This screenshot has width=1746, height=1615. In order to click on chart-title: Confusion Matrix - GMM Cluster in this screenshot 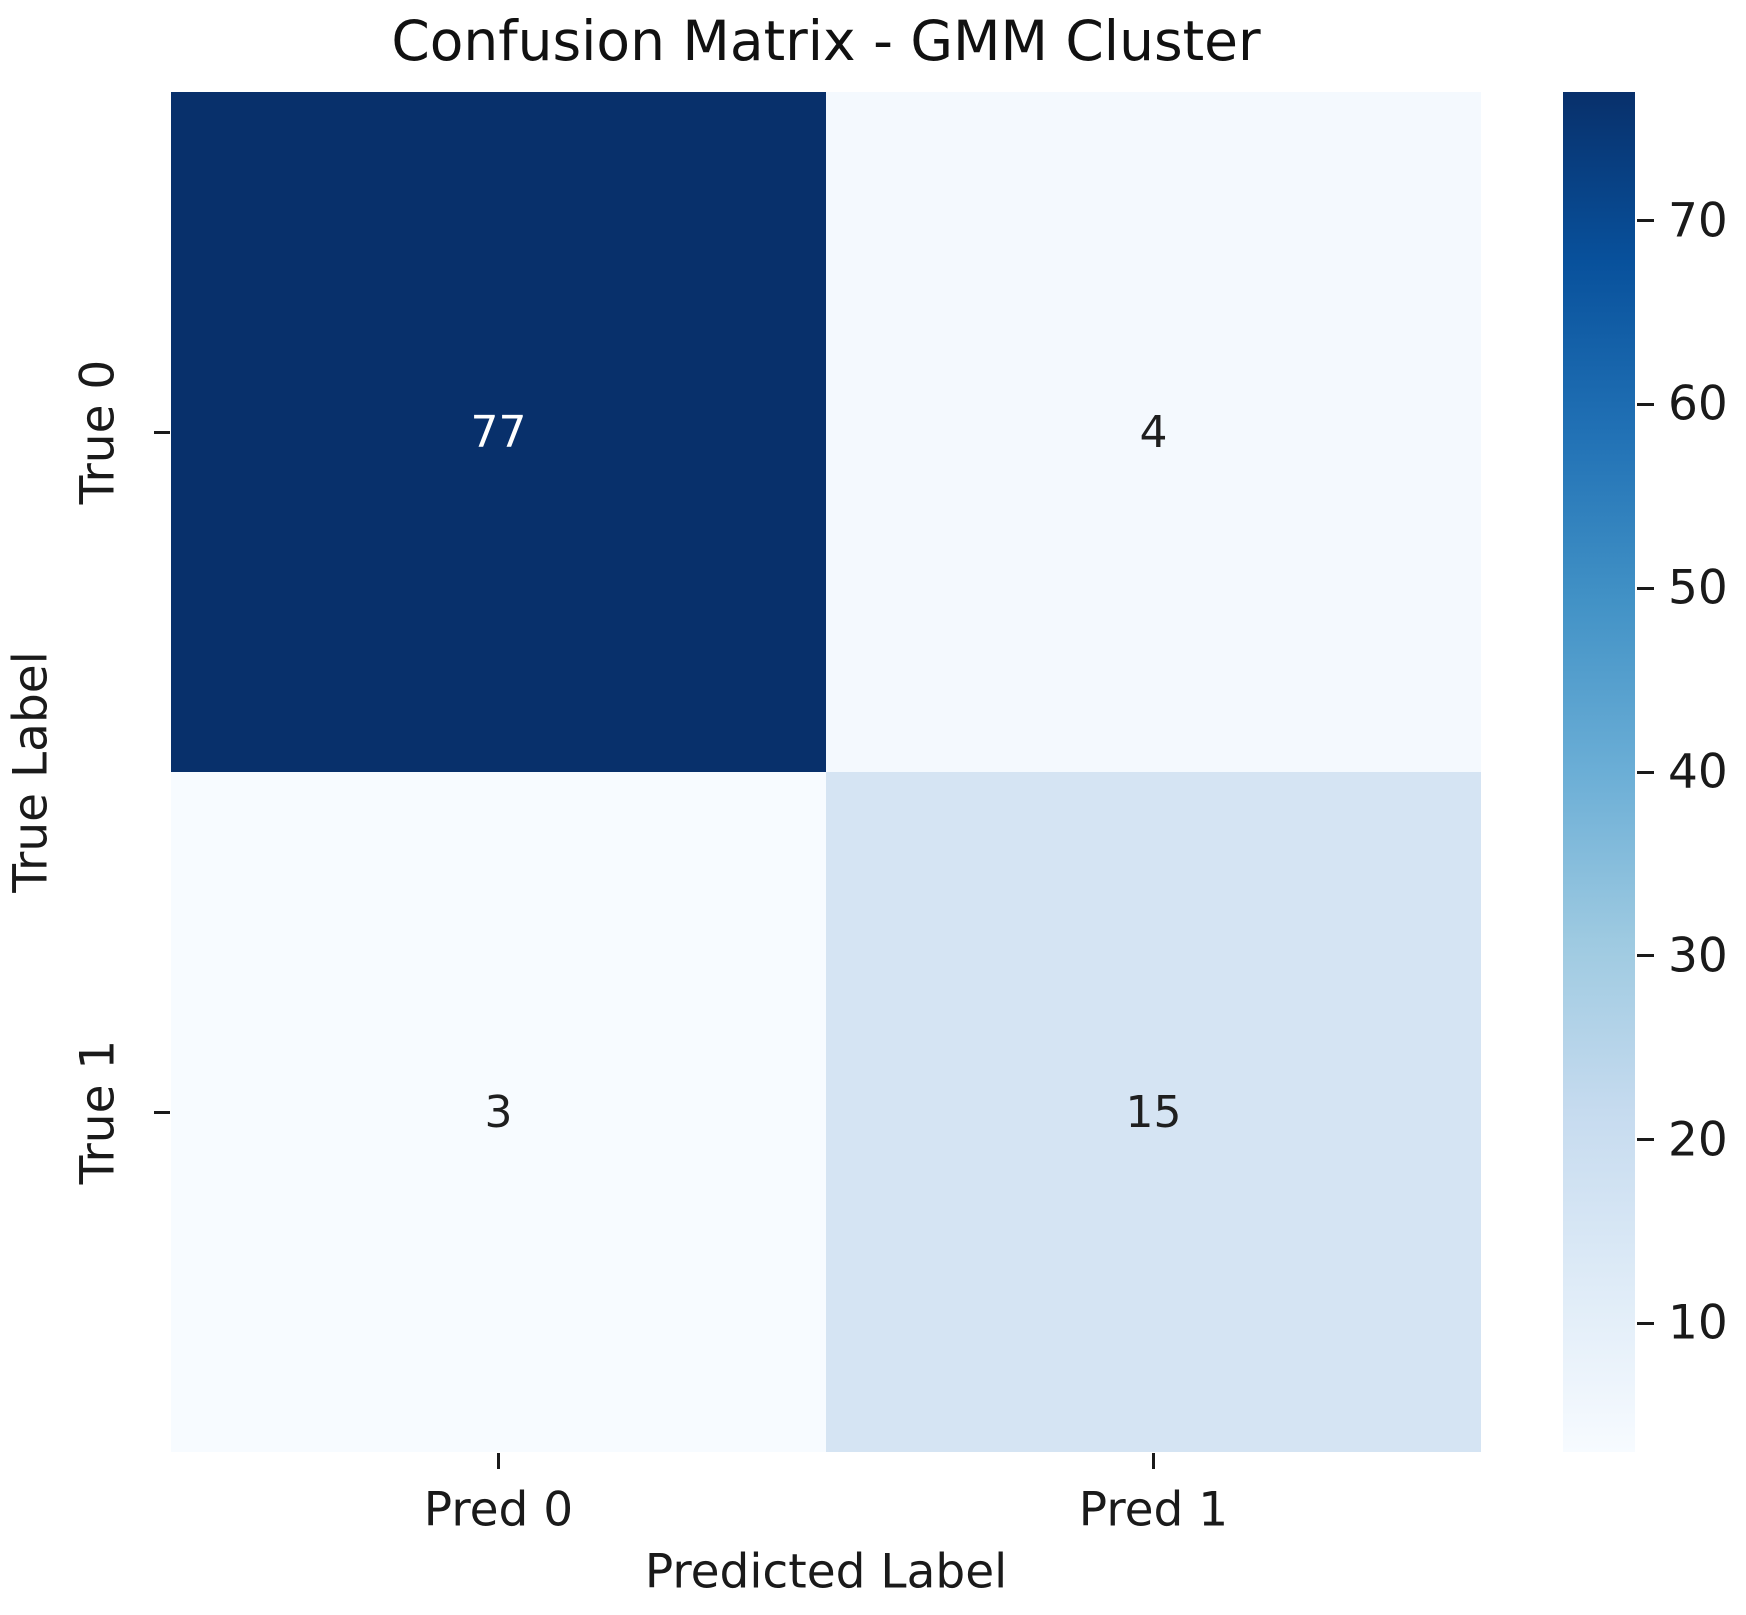, I will do `click(826, 41)`.